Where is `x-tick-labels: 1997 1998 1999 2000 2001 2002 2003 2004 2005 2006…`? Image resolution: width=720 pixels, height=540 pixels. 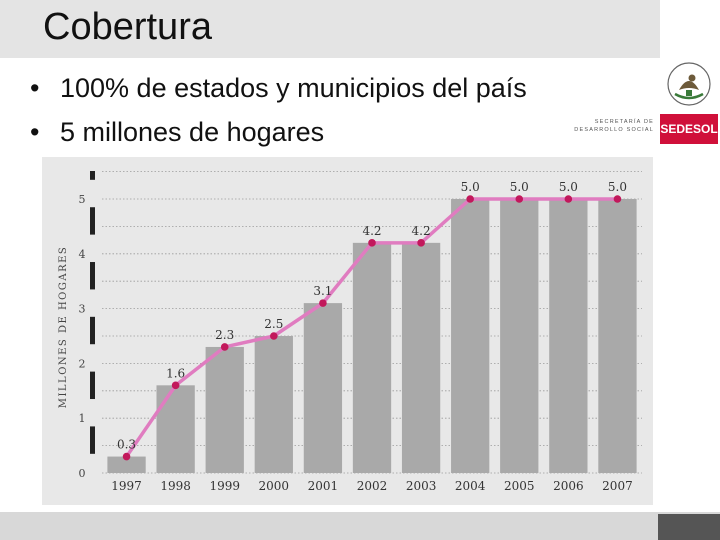
x-tick-labels: 1997 1998 1999 2000 2001 2002 2003 2004 2005 2006… is located at coordinates (371, 486).